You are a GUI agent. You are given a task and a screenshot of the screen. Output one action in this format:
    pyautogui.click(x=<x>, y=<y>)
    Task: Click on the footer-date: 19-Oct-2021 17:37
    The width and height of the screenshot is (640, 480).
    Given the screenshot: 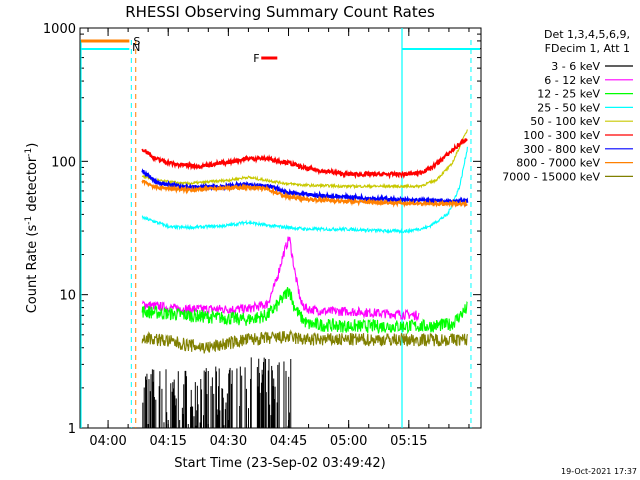 What is the action you would take?
    pyautogui.click(x=599, y=471)
    